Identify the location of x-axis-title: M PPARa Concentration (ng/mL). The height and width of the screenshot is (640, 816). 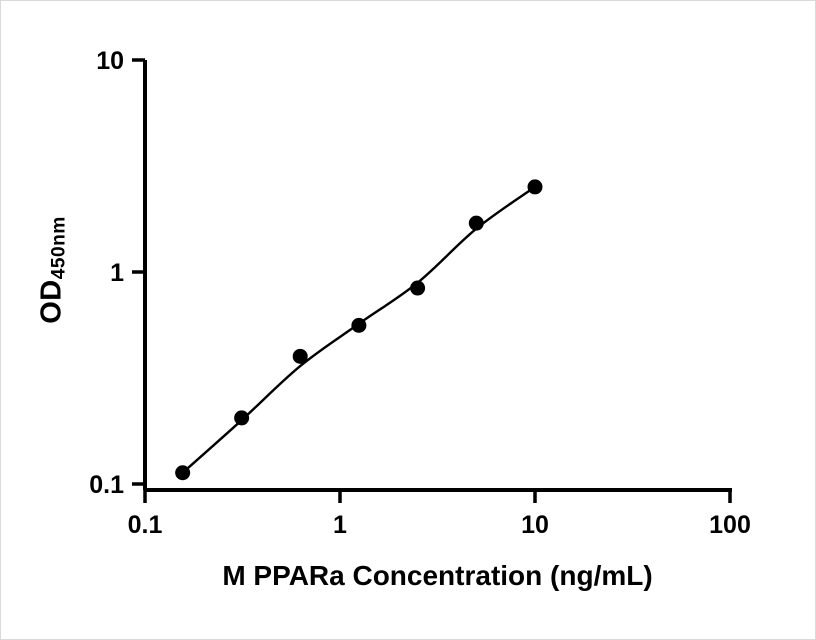
(437, 575).